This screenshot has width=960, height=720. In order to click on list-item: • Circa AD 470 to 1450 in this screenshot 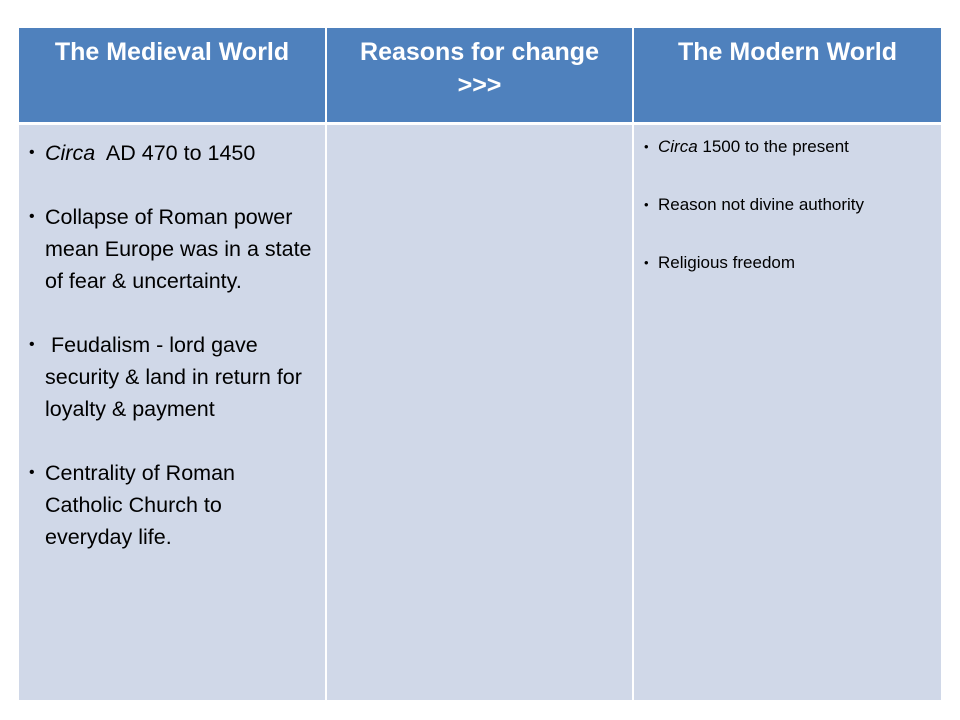, I will do `click(171, 153)`.